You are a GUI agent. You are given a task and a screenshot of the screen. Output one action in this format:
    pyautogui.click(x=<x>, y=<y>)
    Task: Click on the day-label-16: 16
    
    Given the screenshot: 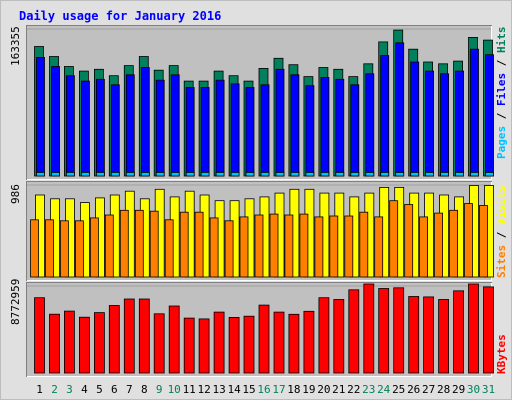 What is the action you would take?
    pyautogui.click(x=263, y=389)
    